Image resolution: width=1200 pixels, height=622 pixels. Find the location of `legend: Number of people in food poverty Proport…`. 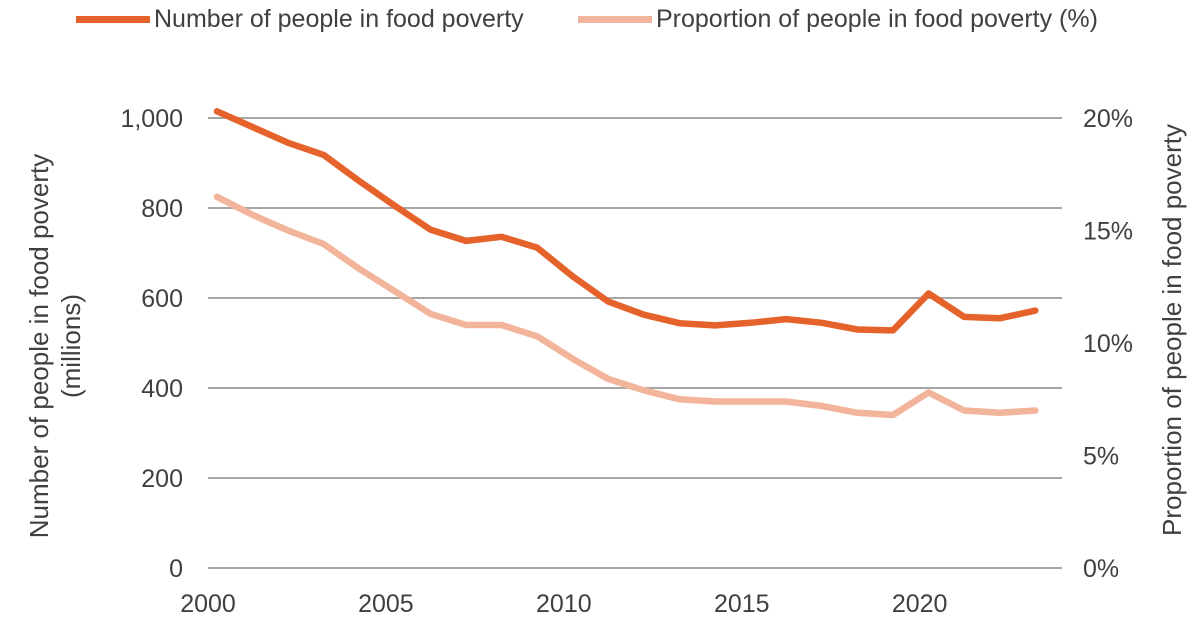

legend: Number of people in food poverty Proport… is located at coordinates (600, 19).